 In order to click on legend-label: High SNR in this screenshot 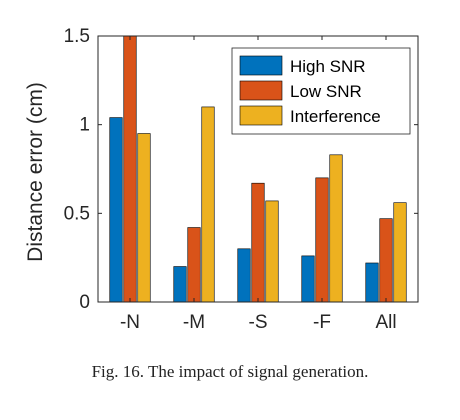, I will do `click(328, 66)`.